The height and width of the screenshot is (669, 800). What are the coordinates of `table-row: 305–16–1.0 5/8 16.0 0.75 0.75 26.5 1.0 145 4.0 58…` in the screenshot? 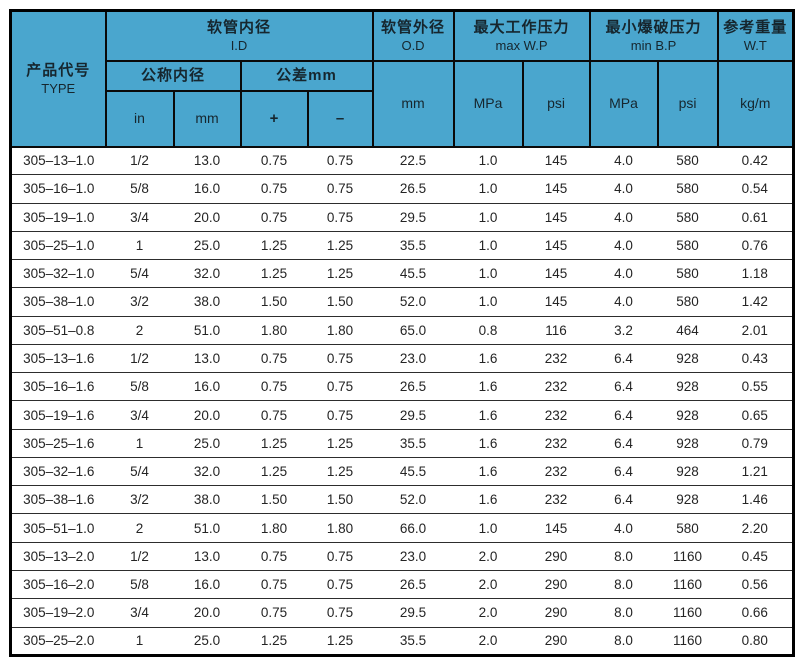 It's located at (402, 189).